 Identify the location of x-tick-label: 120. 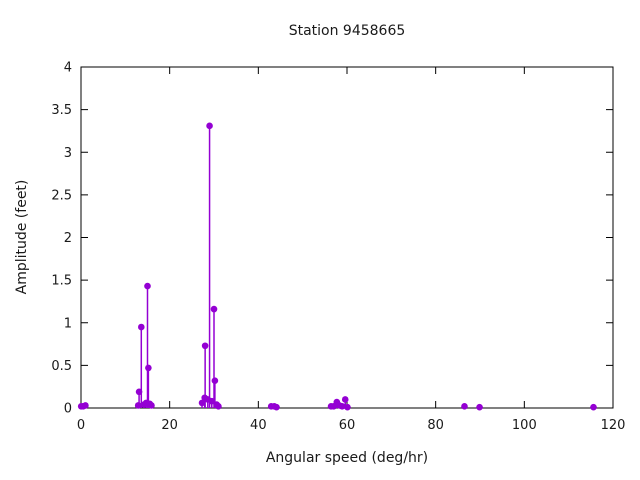
(613, 425).